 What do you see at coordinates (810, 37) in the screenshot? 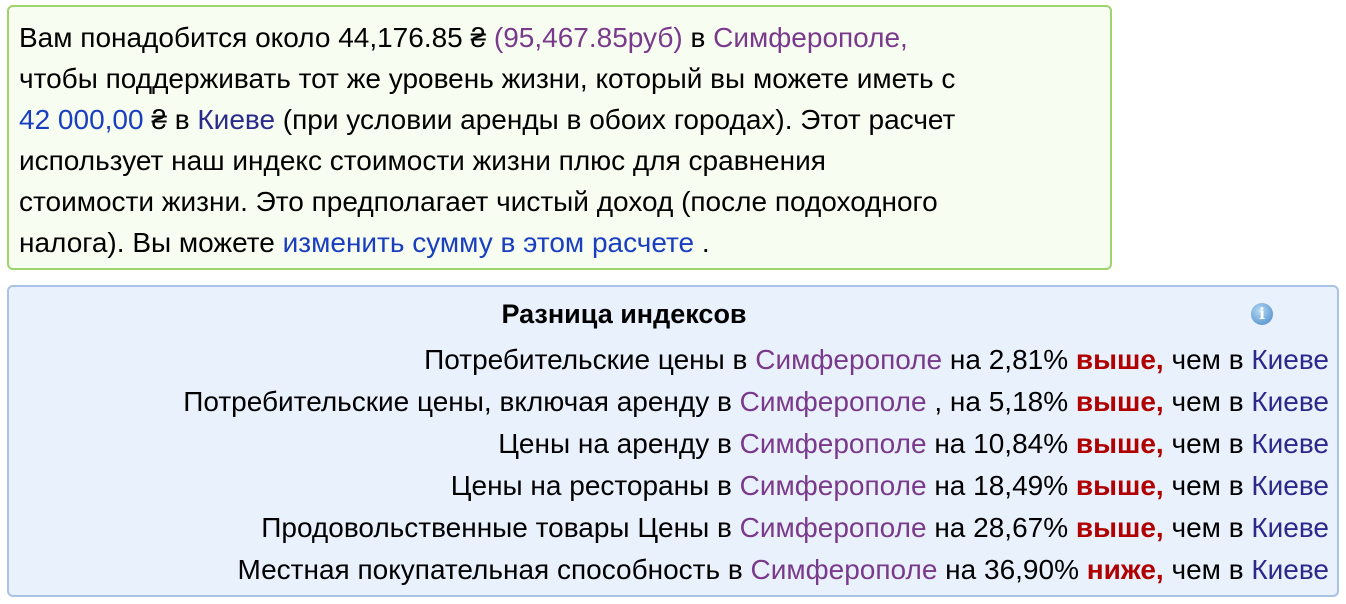
I see `target-city-link: Симферополе,` at bounding box center [810, 37].